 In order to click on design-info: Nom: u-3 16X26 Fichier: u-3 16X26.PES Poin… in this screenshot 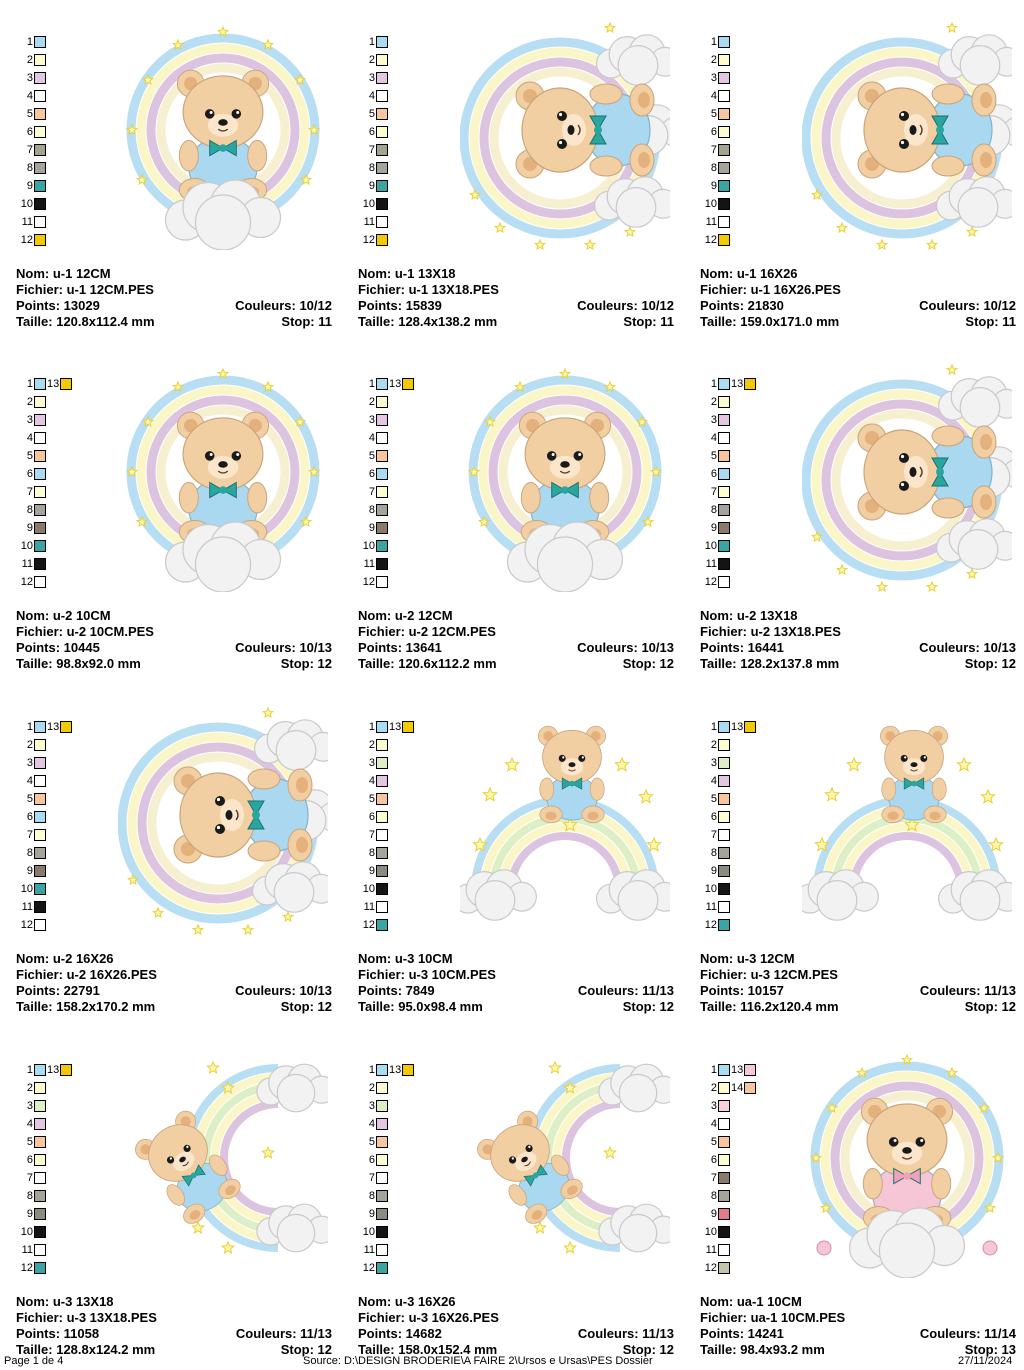, I will do `click(516, 1326)`.